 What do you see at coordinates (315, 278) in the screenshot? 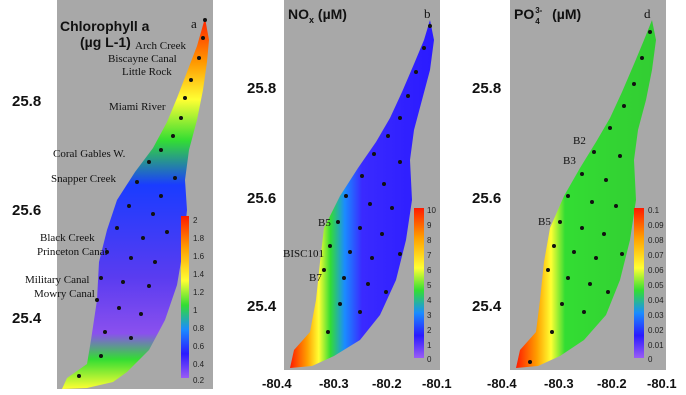
I see `site-label: B7` at bounding box center [315, 278].